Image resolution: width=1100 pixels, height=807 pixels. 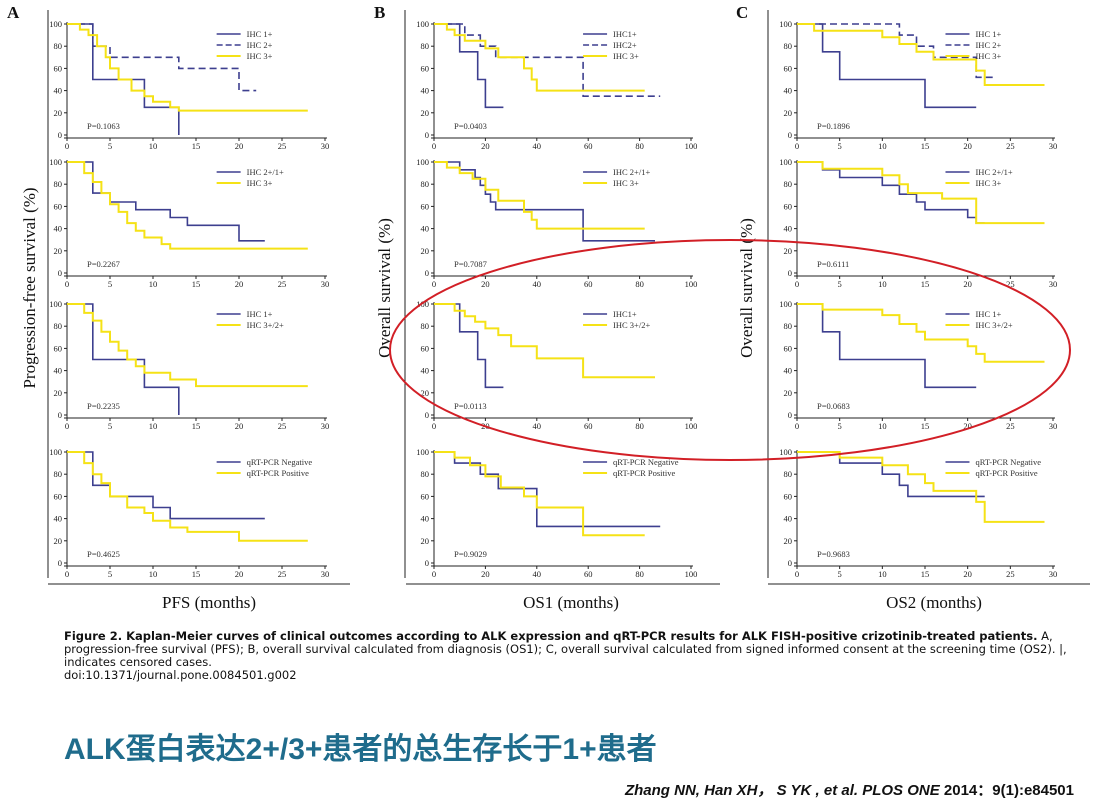 What do you see at coordinates (988, 45) in the screenshot?
I see `legend-label: IHC 2+` at bounding box center [988, 45].